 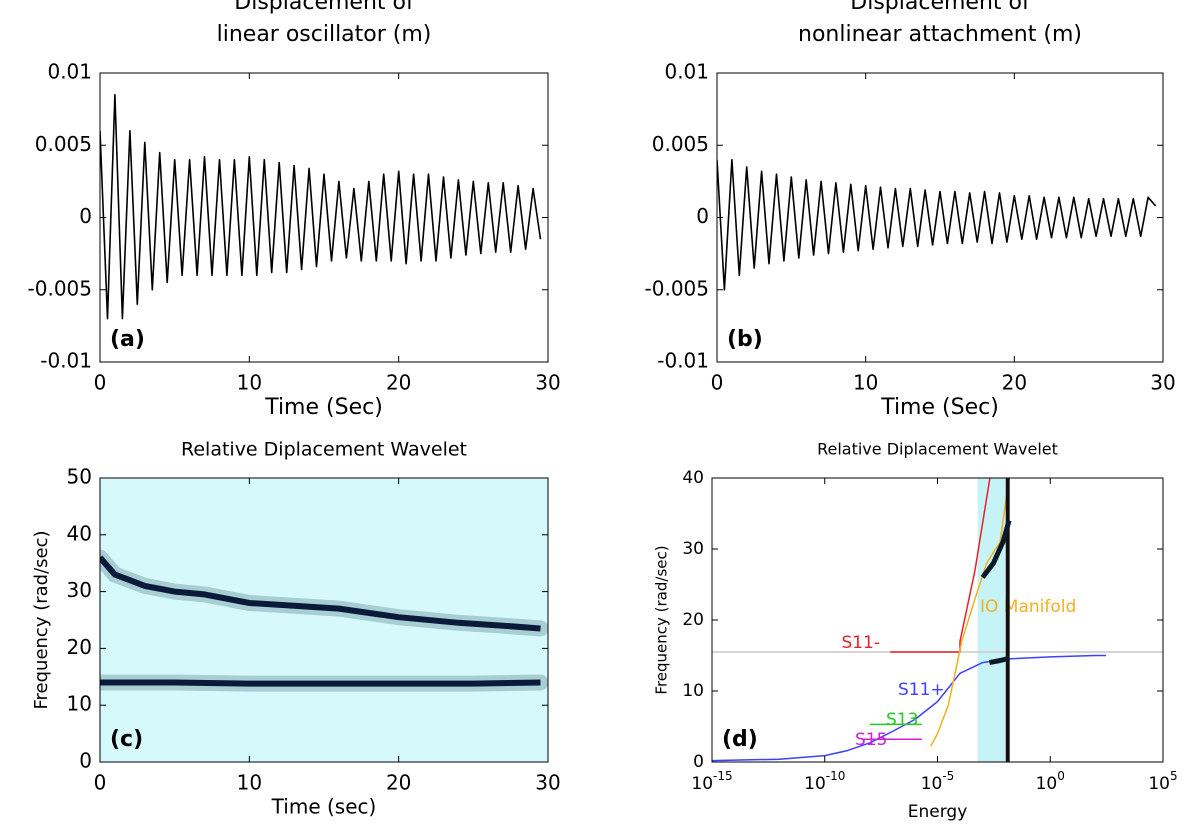 What do you see at coordinates (1028, 607) in the screenshot?
I see `series-label: IO Manifold` at bounding box center [1028, 607].